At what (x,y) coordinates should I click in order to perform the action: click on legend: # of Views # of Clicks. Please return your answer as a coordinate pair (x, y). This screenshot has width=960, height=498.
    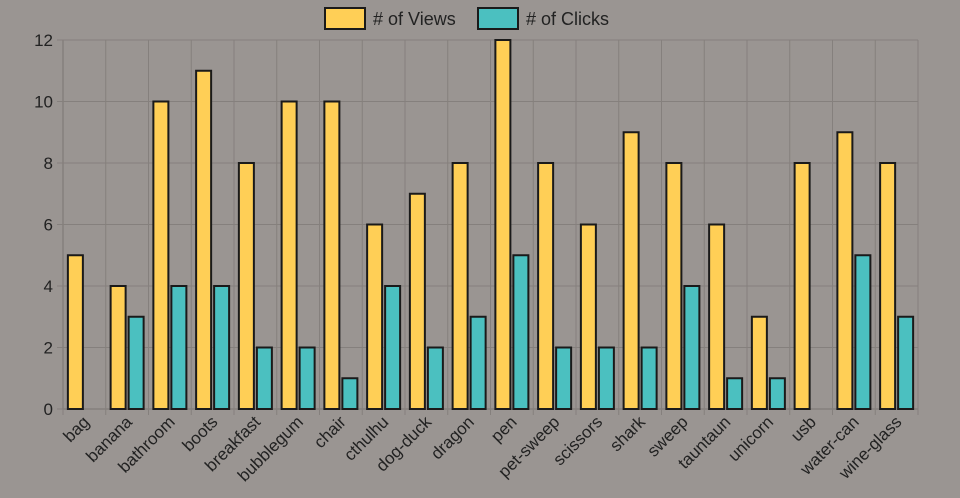
    Looking at the image, I should click on (466, 18).